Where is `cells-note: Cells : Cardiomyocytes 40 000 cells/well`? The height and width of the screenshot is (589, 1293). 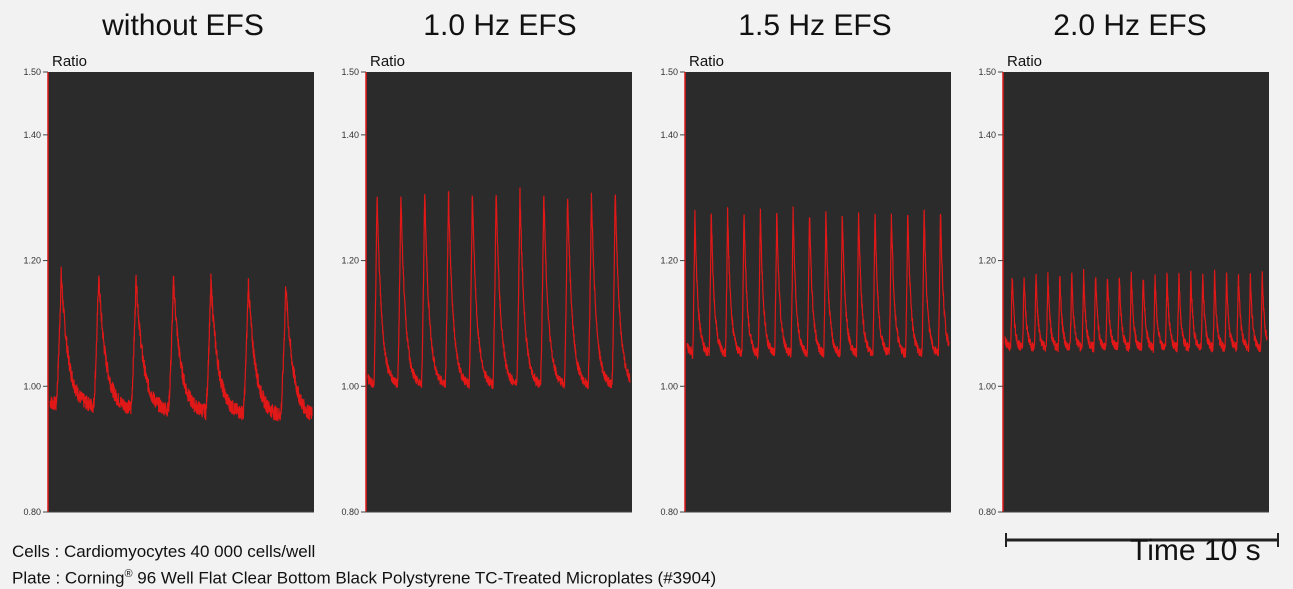
cells-note: Cells : Cardiomyocytes 40 000 cells/well is located at coordinates (164, 551).